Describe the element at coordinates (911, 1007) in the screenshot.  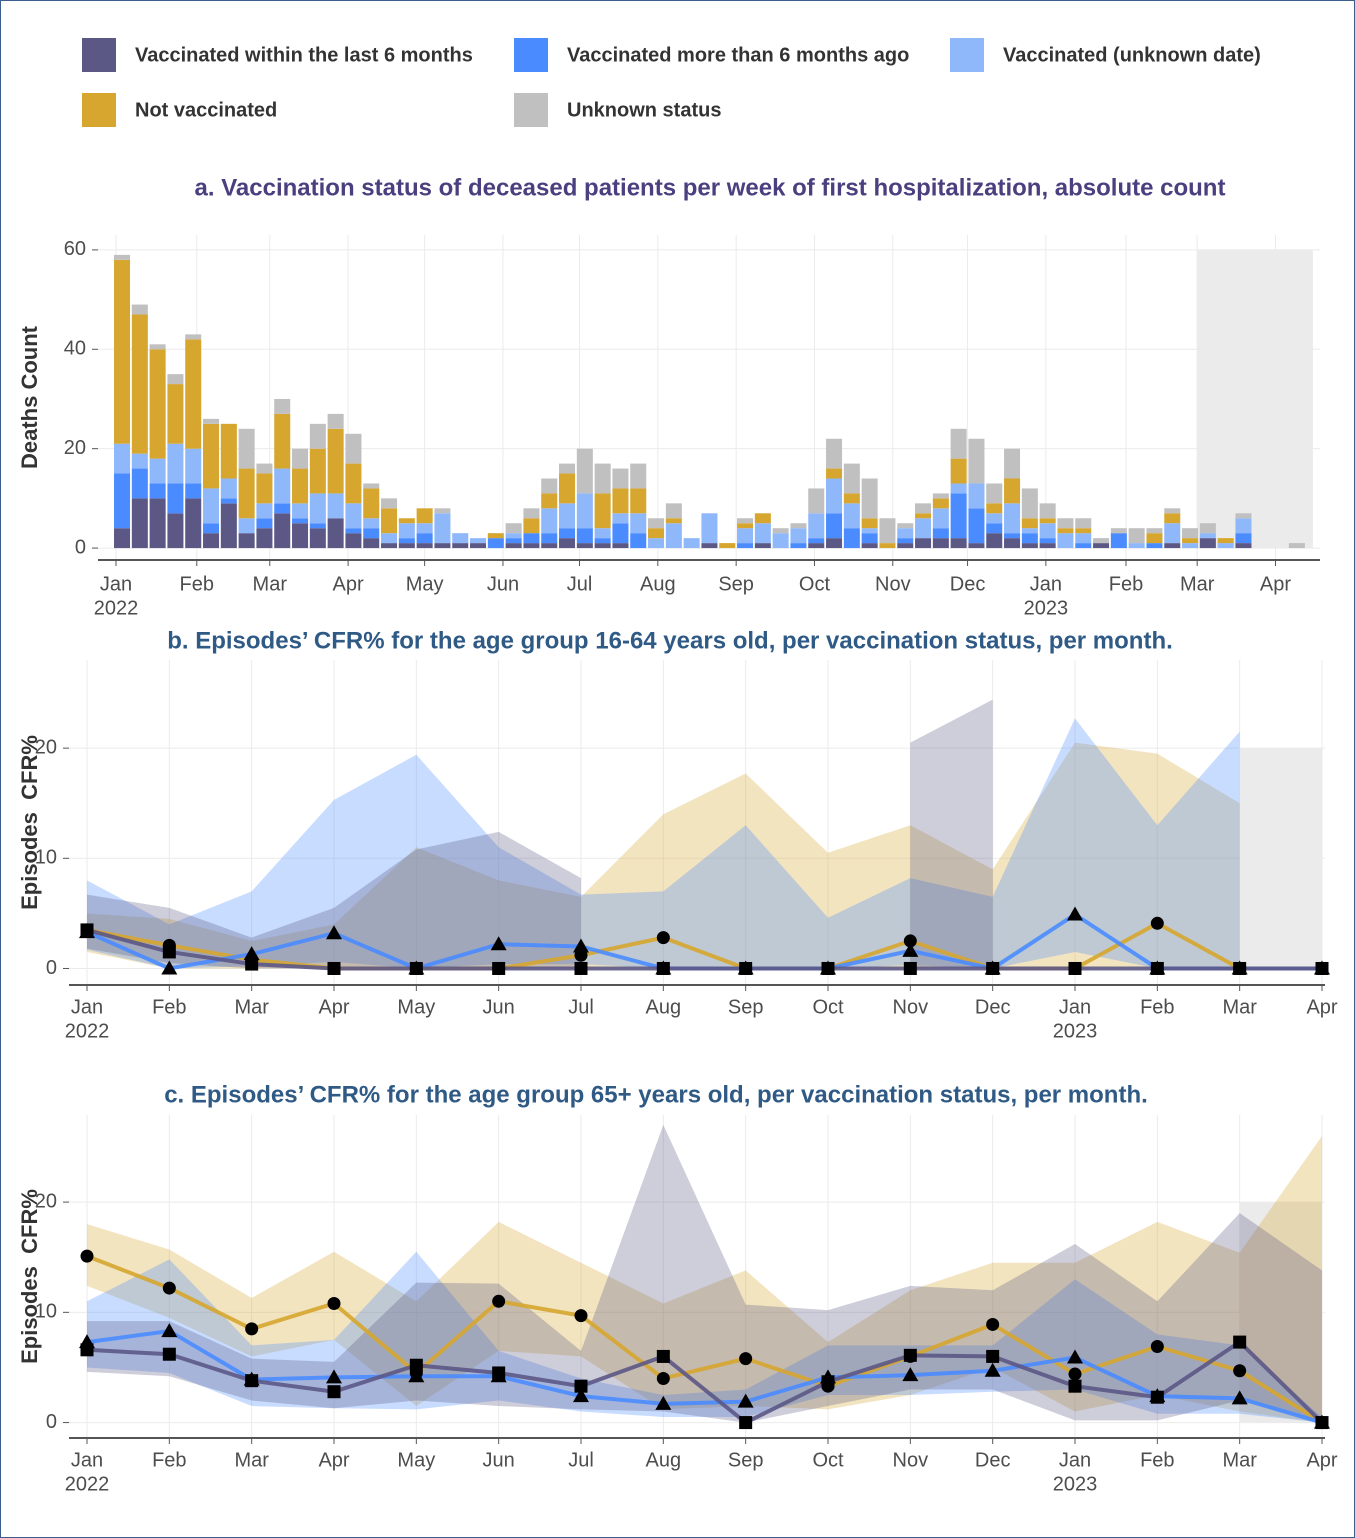
I see `x-tick-label: Nov` at that location.